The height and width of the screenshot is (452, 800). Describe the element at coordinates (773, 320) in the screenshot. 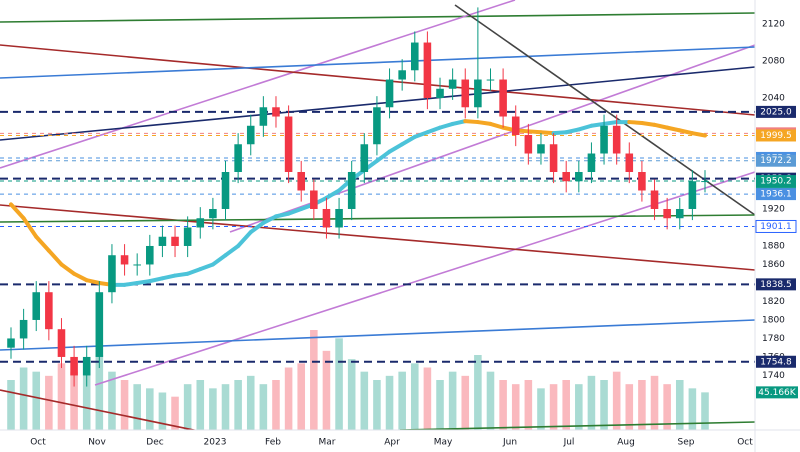

I see `y-tick-label: 1800` at that location.